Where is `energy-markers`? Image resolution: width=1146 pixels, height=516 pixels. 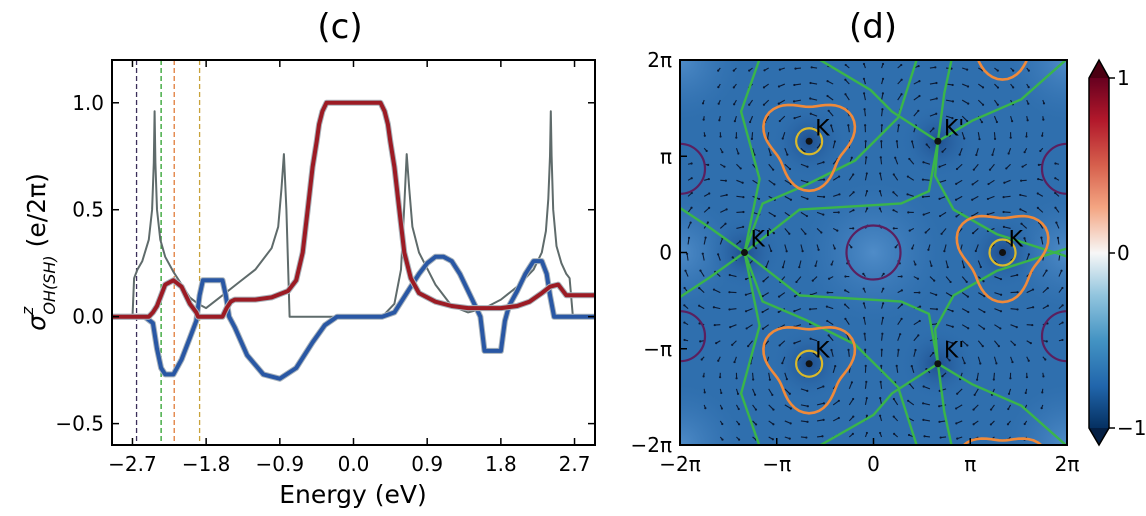 energy-markers is located at coordinates (168, 252).